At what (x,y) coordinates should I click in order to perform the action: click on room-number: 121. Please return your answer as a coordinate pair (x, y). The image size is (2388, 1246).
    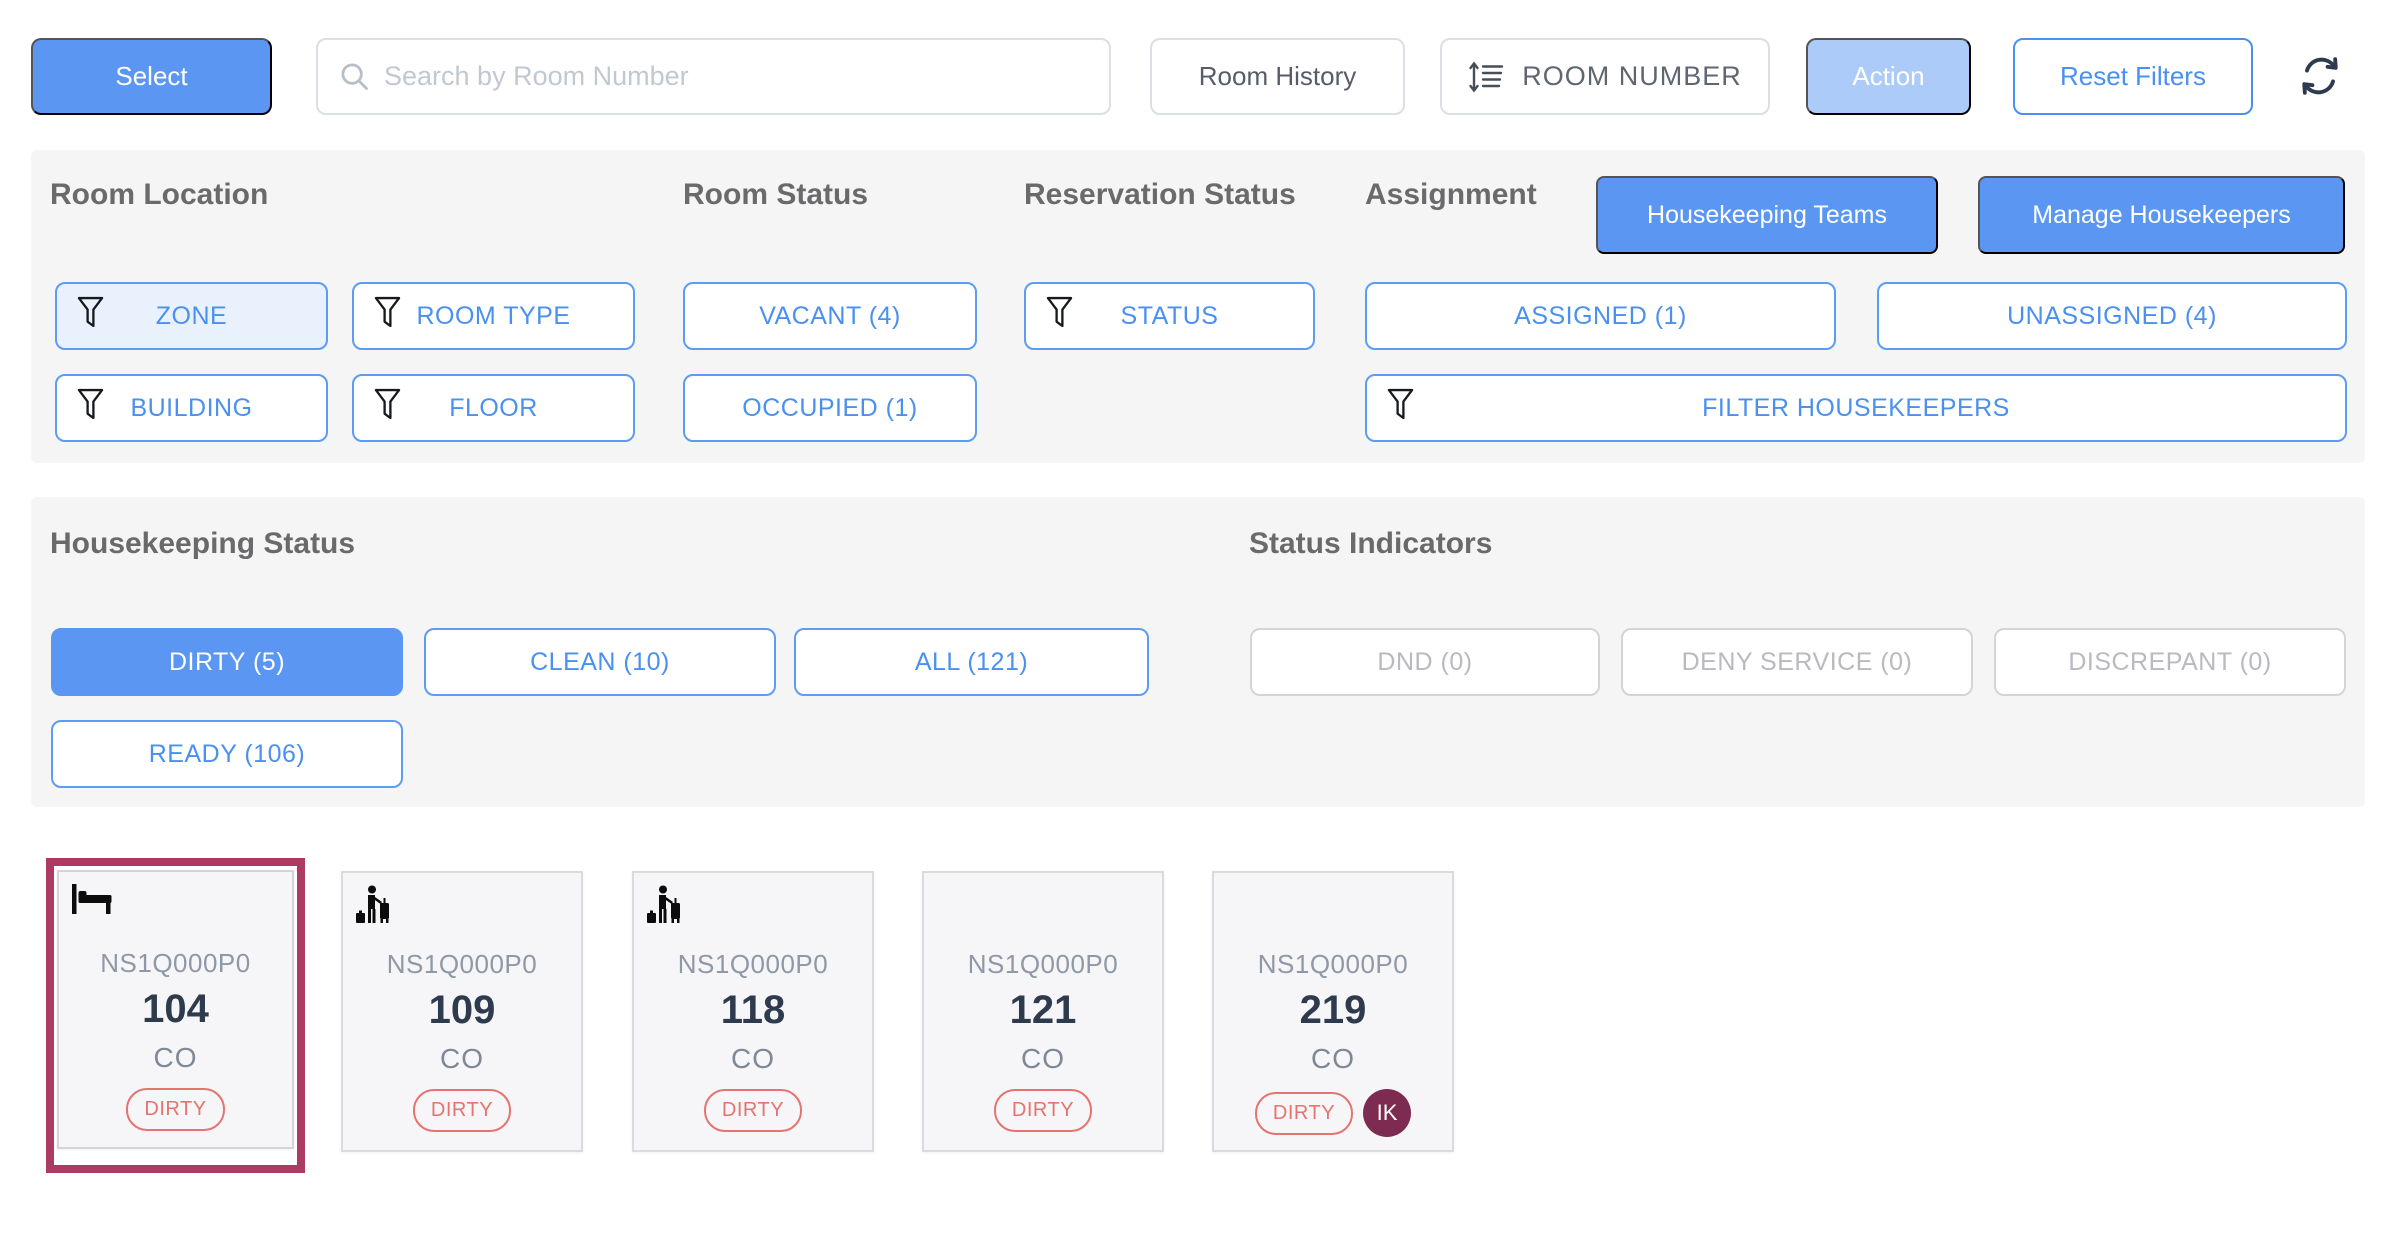
    Looking at the image, I should click on (1043, 1010).